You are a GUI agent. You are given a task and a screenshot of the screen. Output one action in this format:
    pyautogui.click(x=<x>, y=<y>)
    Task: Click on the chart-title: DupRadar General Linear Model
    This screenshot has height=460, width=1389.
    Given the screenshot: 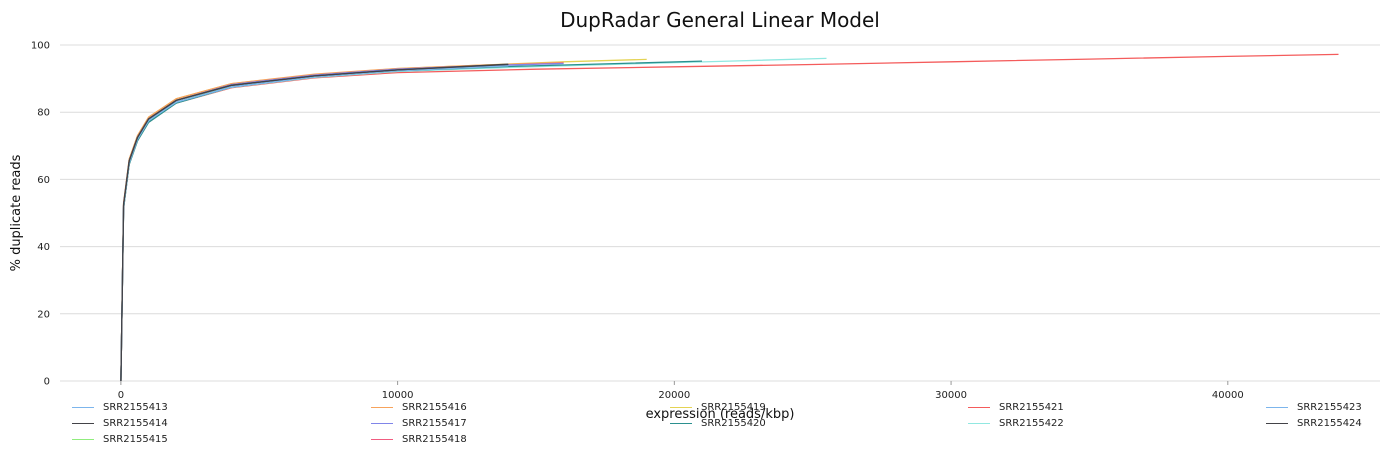 What is the action you would take?
    pyautogui.click(x=720, y=20)
    